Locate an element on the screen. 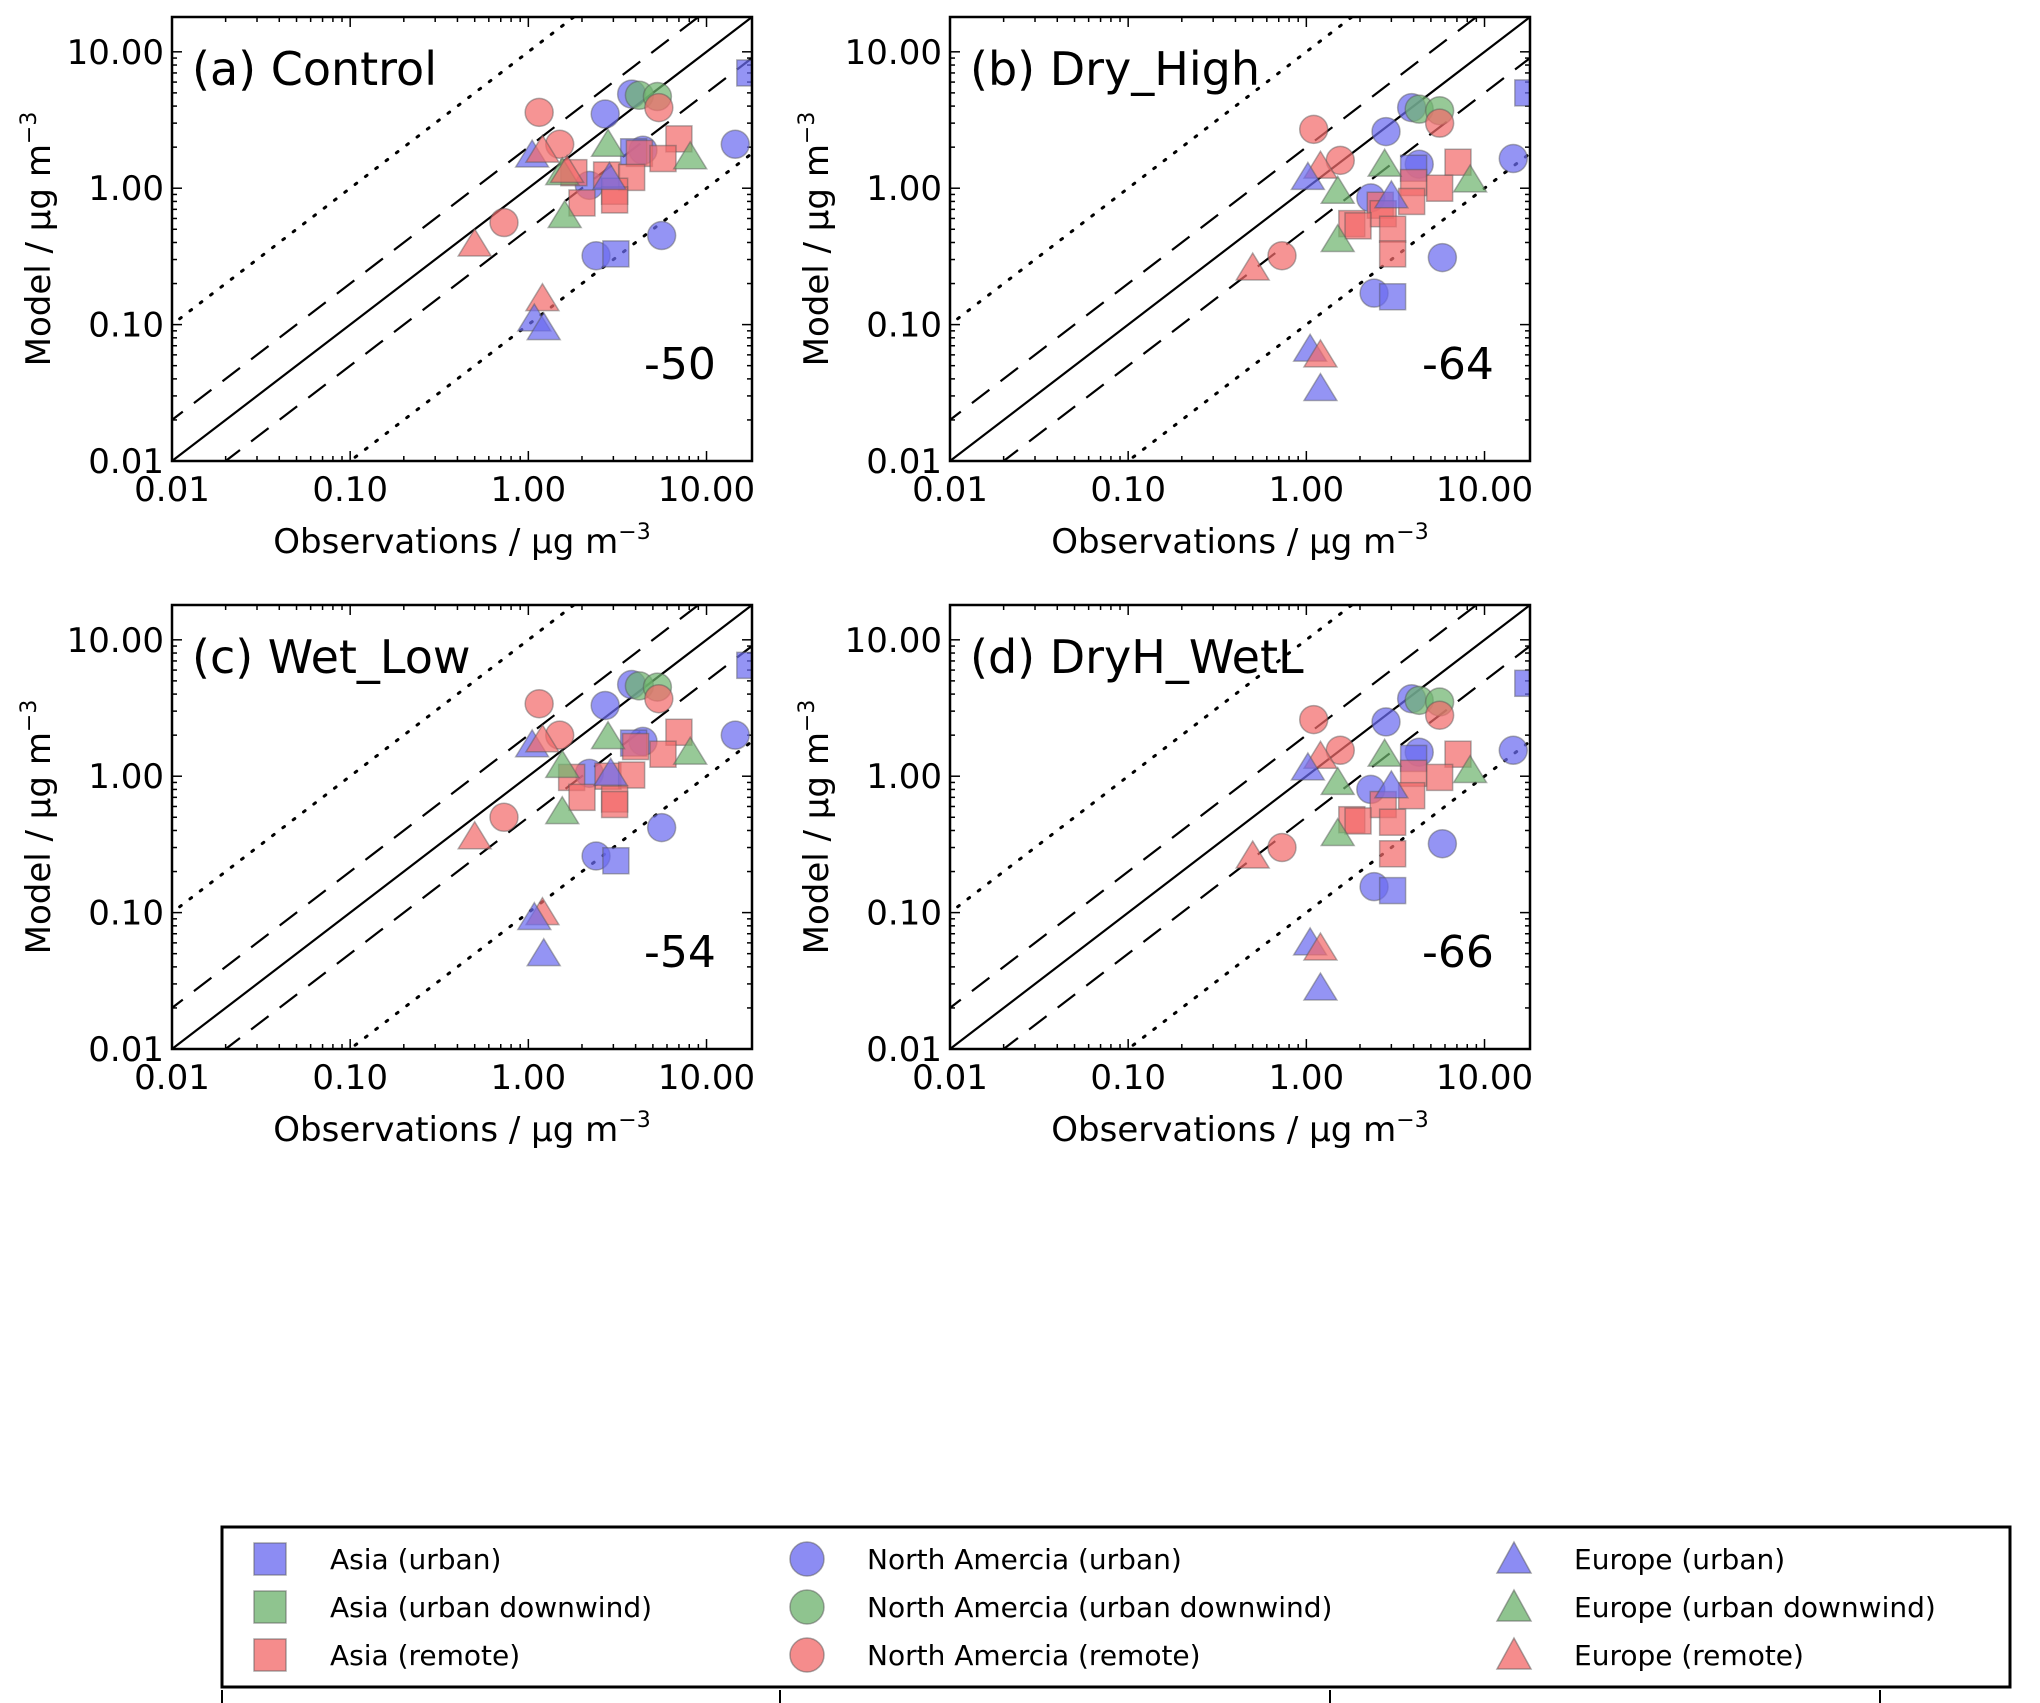 The image size is (2040, 1703). legend-label: Asia (urban downwind) is located at coordinates (491, 1607).